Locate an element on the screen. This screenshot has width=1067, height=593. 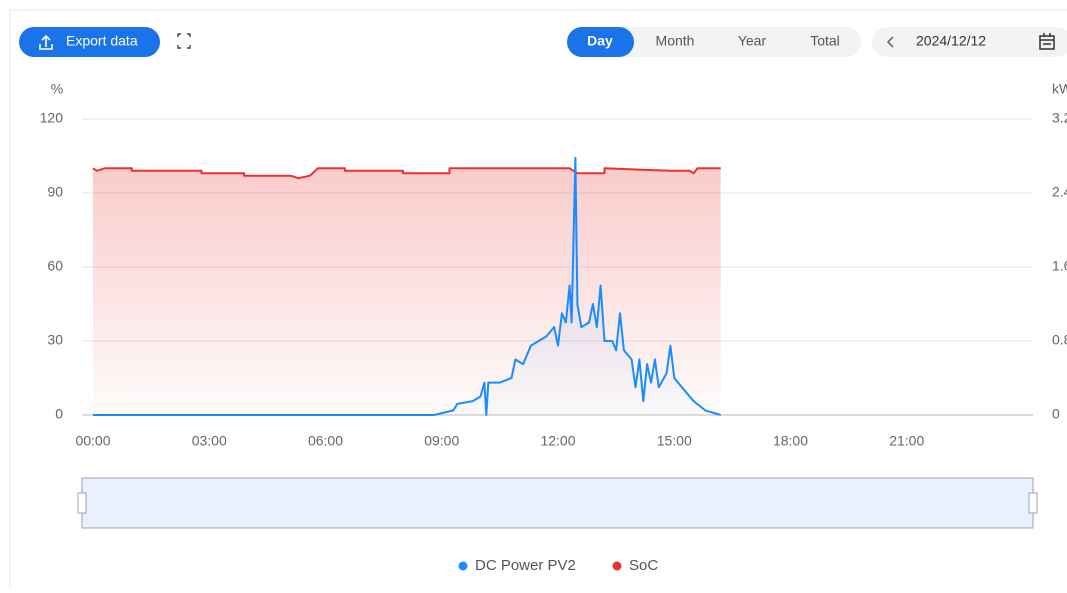
y-tick-label: 30 is located at coordinates (55, 340).